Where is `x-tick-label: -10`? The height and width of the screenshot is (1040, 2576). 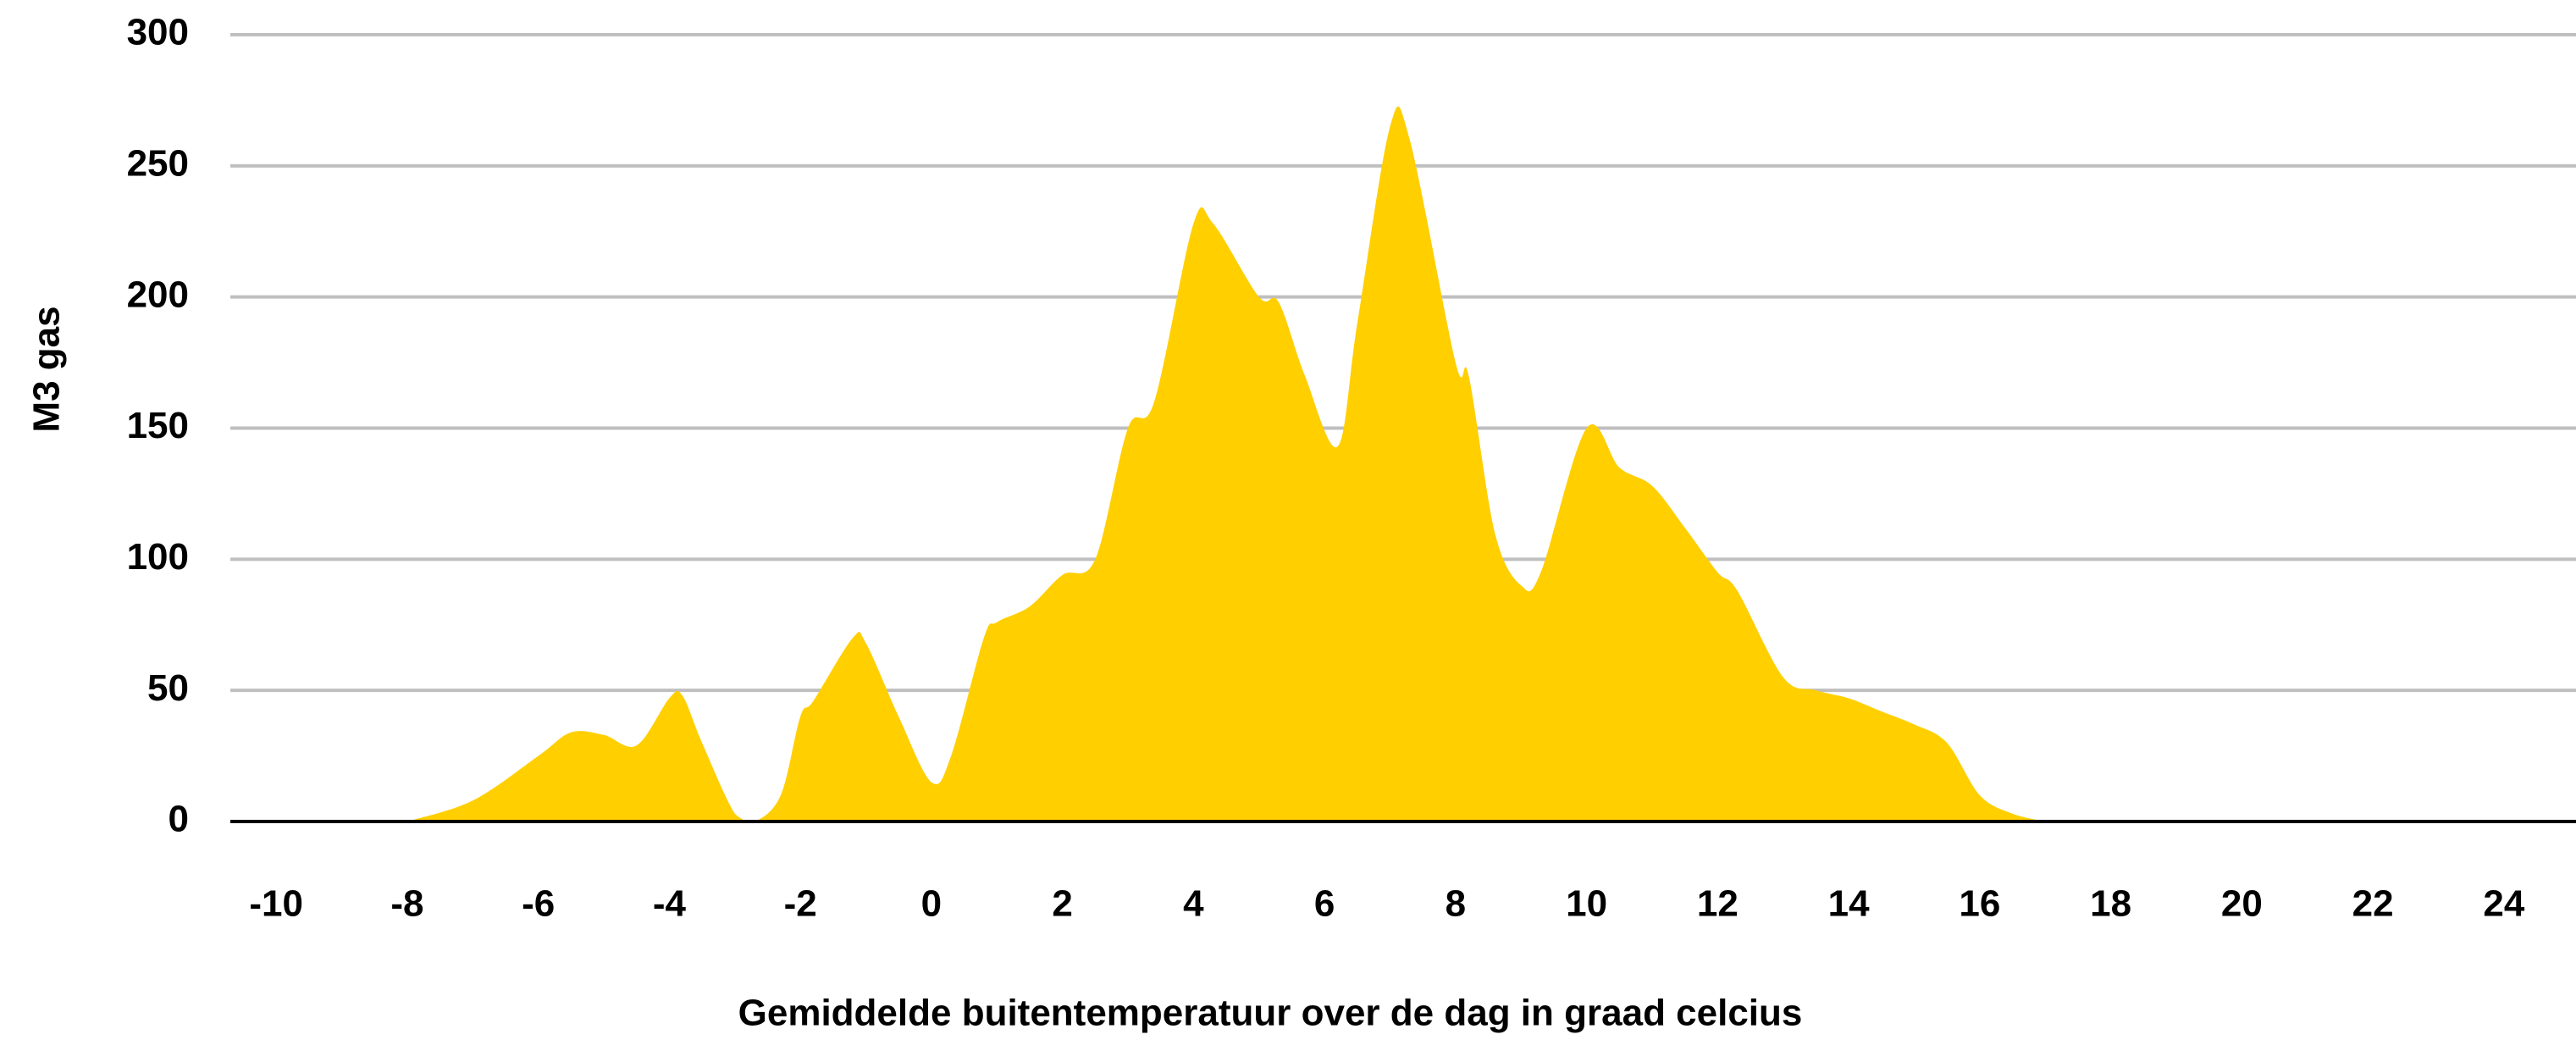 x-tick-label: -10 is located at coordinates (276, 904).